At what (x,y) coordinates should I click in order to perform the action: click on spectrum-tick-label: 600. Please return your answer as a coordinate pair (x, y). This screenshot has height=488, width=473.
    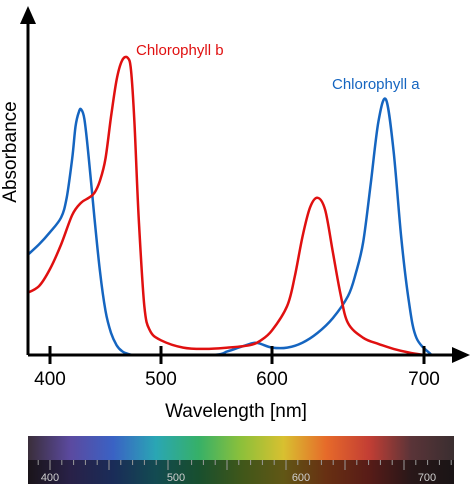
    Looking at the image, I should click on (301, 478).